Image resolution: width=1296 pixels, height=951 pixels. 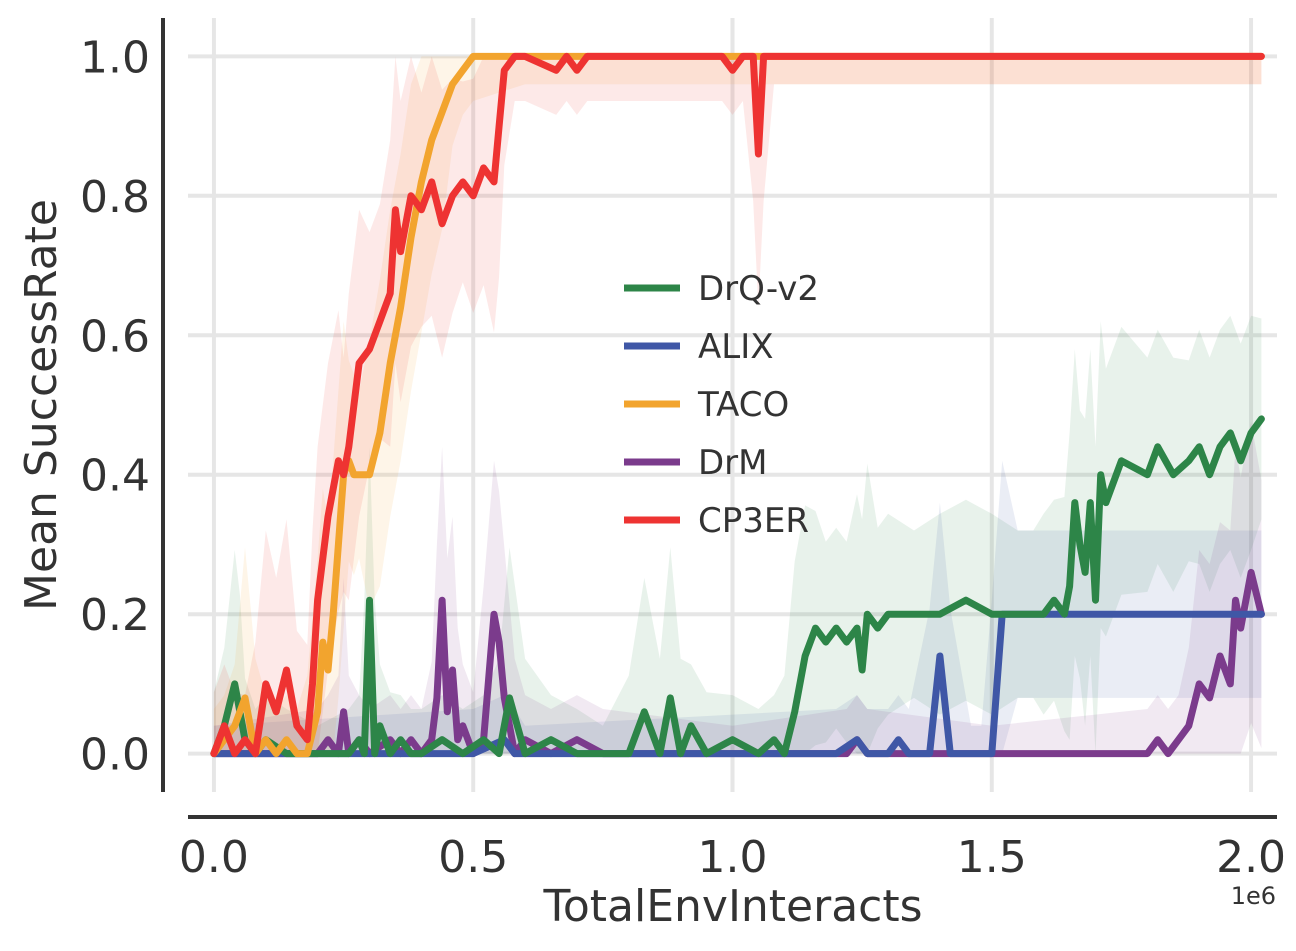 I want to click on x-tick-label: 2.0, so click(x=1251, y=857).